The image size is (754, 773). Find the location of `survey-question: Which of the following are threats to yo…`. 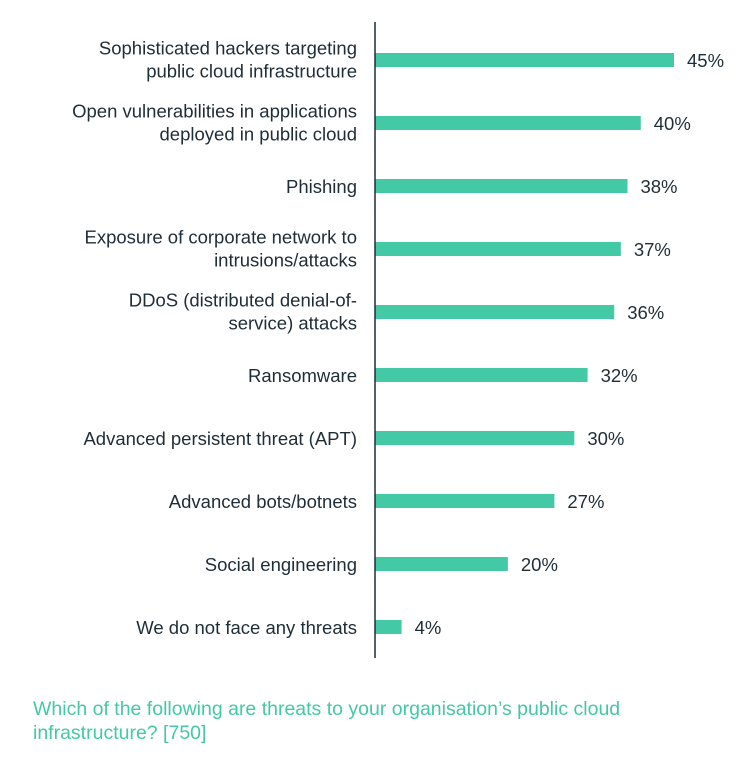

survey-question: Which of the following are threats to yo… is located at coordinates (327, 721).